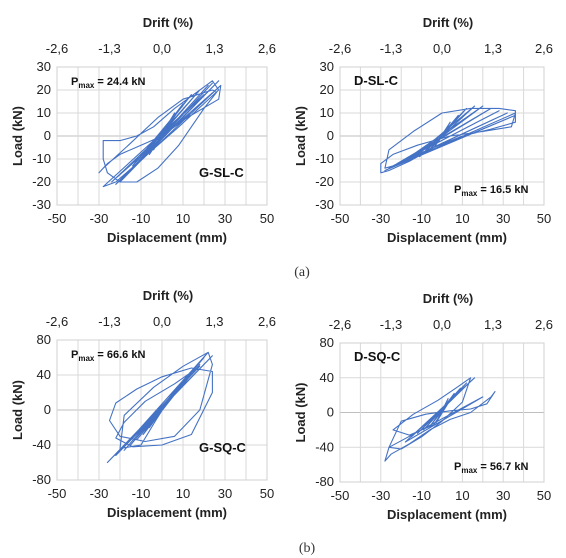 The width and height of the screenshot is (566, 558). Describe the element at coordinates (502, 467) in the screenshot. I see `pmax-value: = 56.7 kN` at that location.